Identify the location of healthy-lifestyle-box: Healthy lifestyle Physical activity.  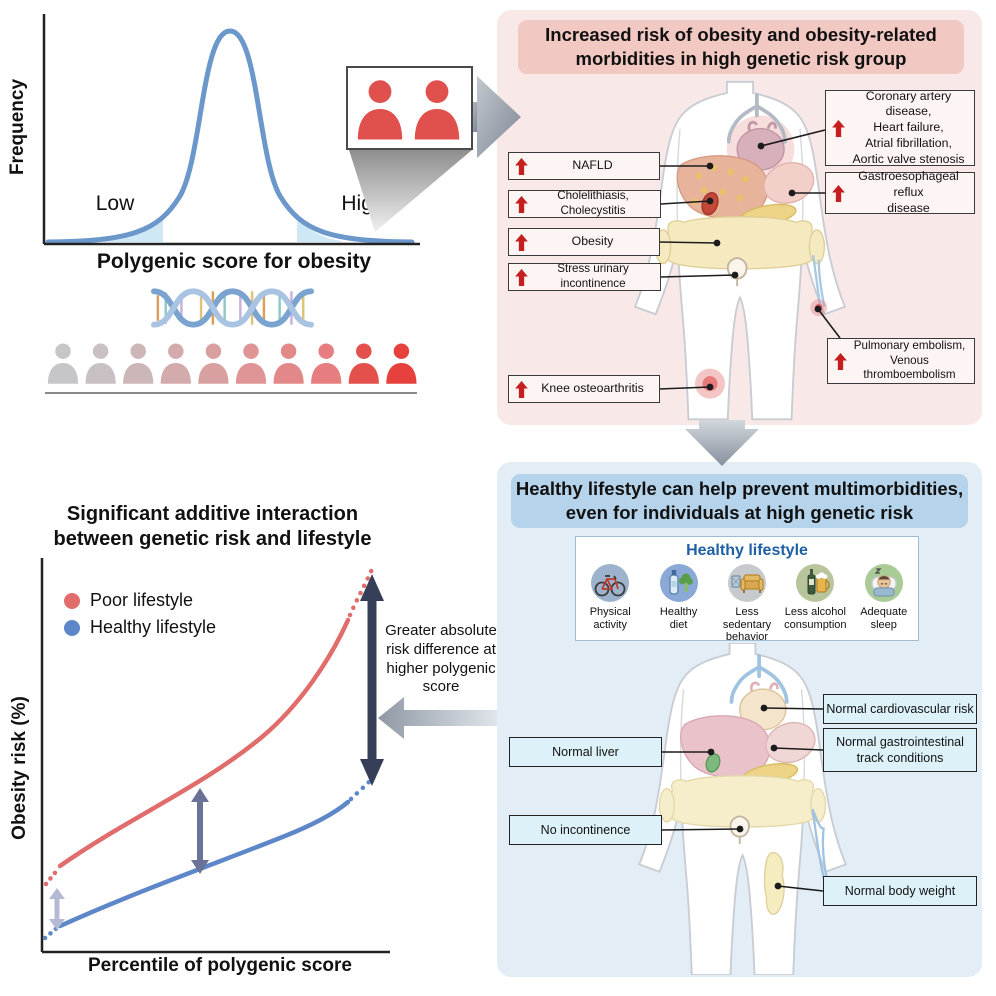
(747, 590).